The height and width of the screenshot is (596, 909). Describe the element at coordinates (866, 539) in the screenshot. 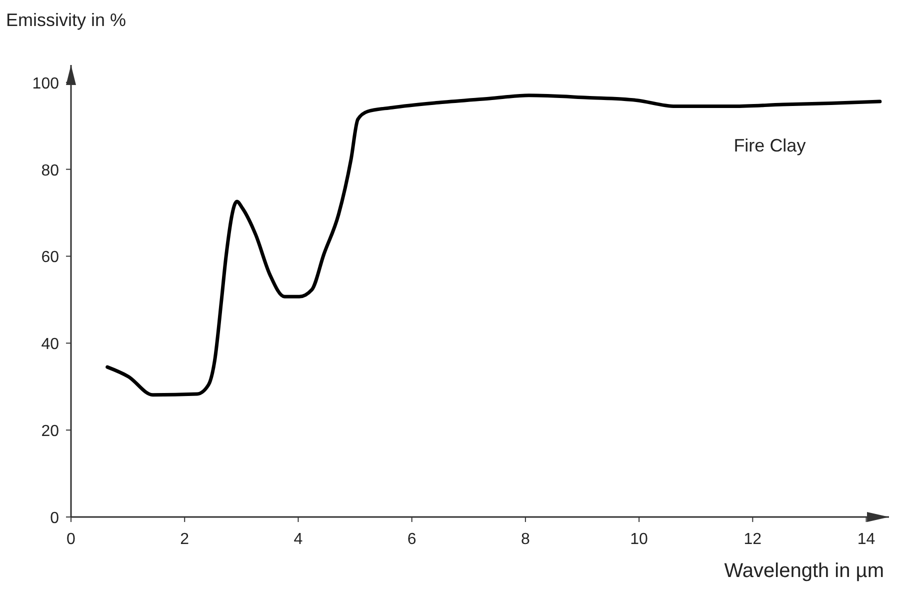

I see `x-tick-label: 14` at that location.